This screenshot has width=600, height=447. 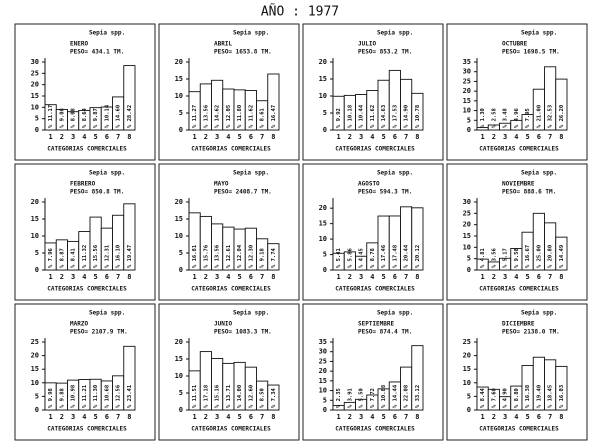 What do you see at coordinates (96, 256) in the screenshot?
I see `value-label: % 15.56` at bounding box center [96, 256].